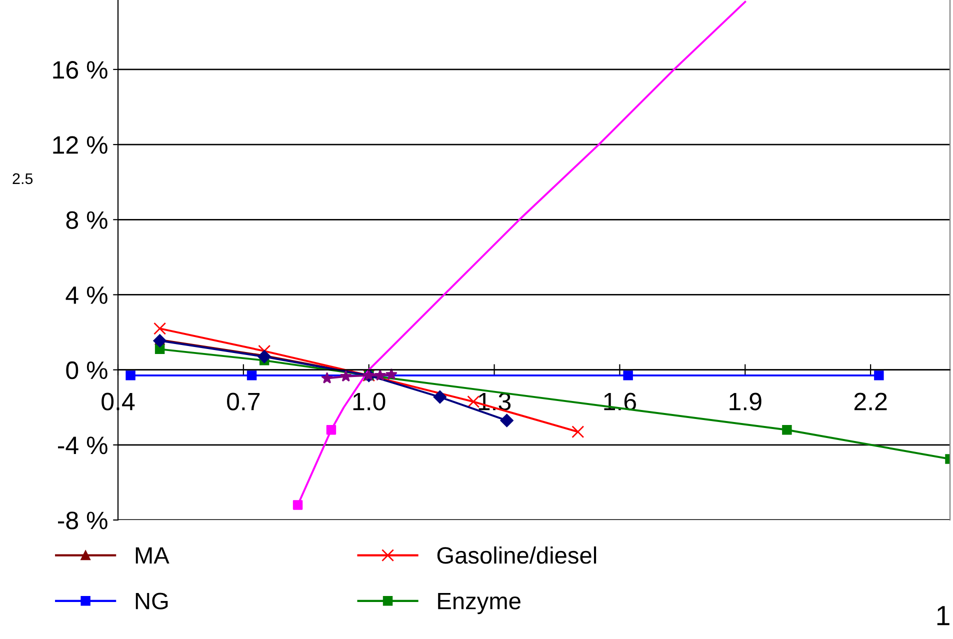 The width and height of the screenshot is (953, 639). Describe the element at coordinates (153, 555) in the screenshot. I see `legend-label: MA` at that location.